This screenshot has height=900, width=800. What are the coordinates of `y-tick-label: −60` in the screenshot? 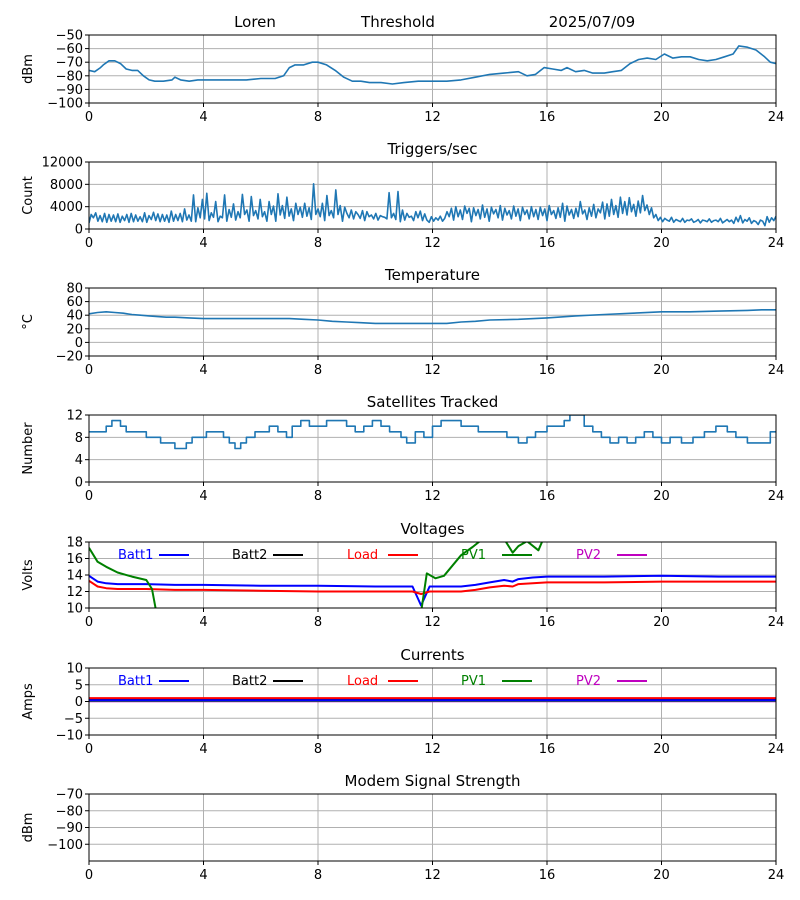 It's located at (69, 49).